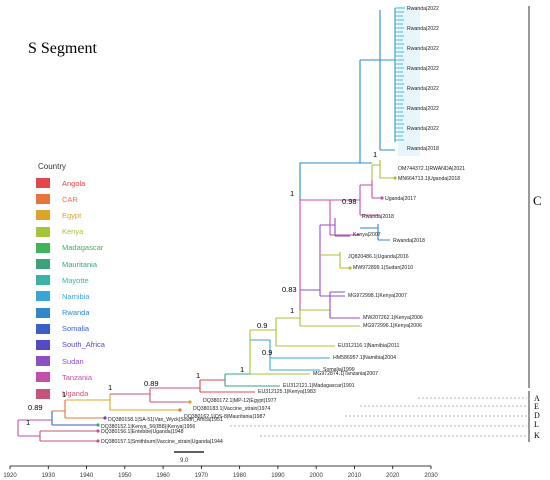 Image resolution: width=550 pixels, height=480 pixels. I want to click on tip-label: EU312125.1|Kenya|1983, so click(287, 392).